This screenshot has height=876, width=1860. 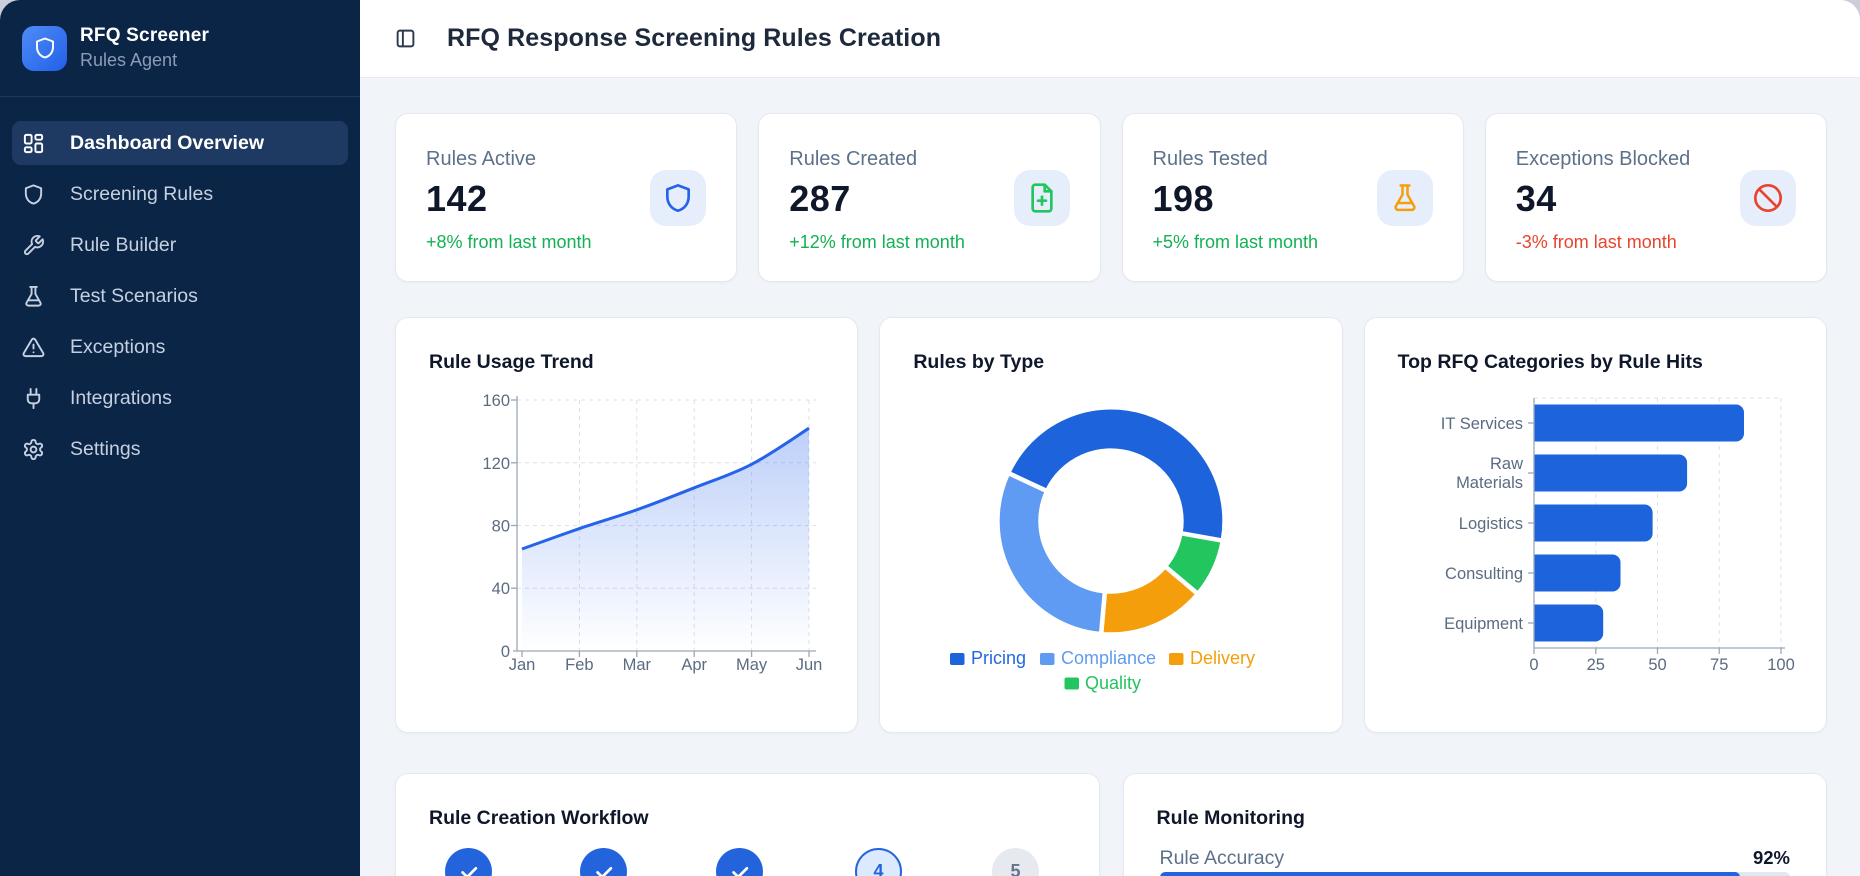 I want to click on svg-text: Mar, so click(x=637, y=665).